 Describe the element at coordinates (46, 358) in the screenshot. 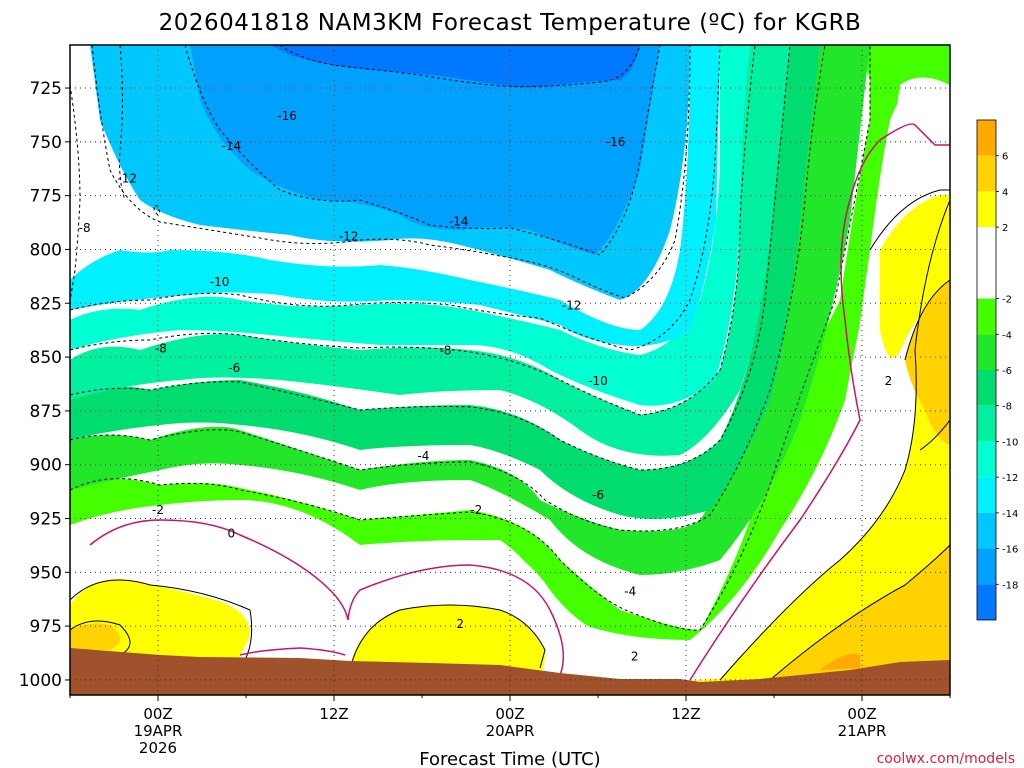

I see `y-tick-label: 850` at that location.